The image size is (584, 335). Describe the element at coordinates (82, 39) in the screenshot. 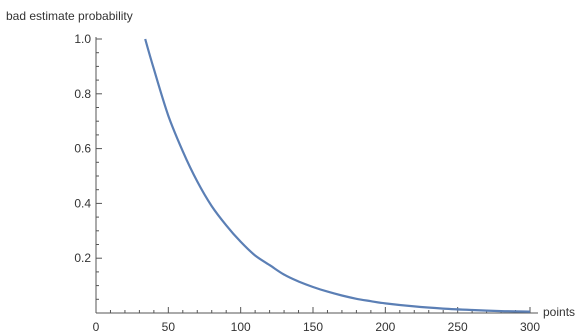

I see `y-tick-label: 1.0` at that location.